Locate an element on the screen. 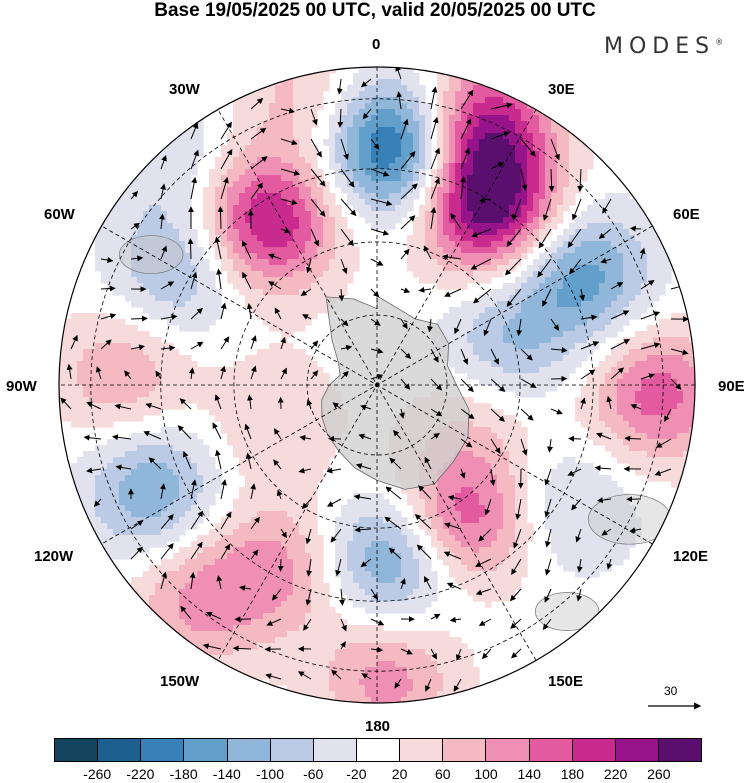 This screenshot has width=750, height=783. colorbar-tick-label: 60 is located at coordinates (443, 774).